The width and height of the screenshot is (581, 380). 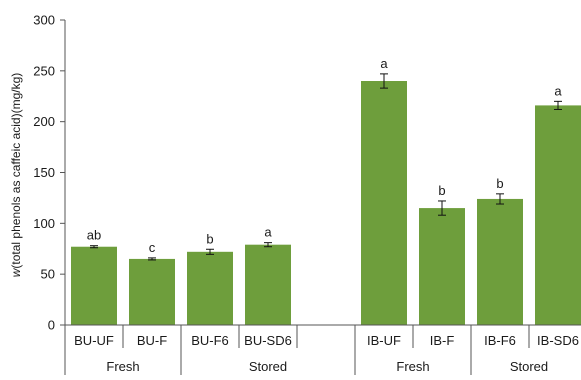 What do you see at coordinates (16, 171) in the screenshot?
I see `y-axis-title-rest: (total phenols as caffeic acid)(mg/kg)` at bounding box center [16, 171].